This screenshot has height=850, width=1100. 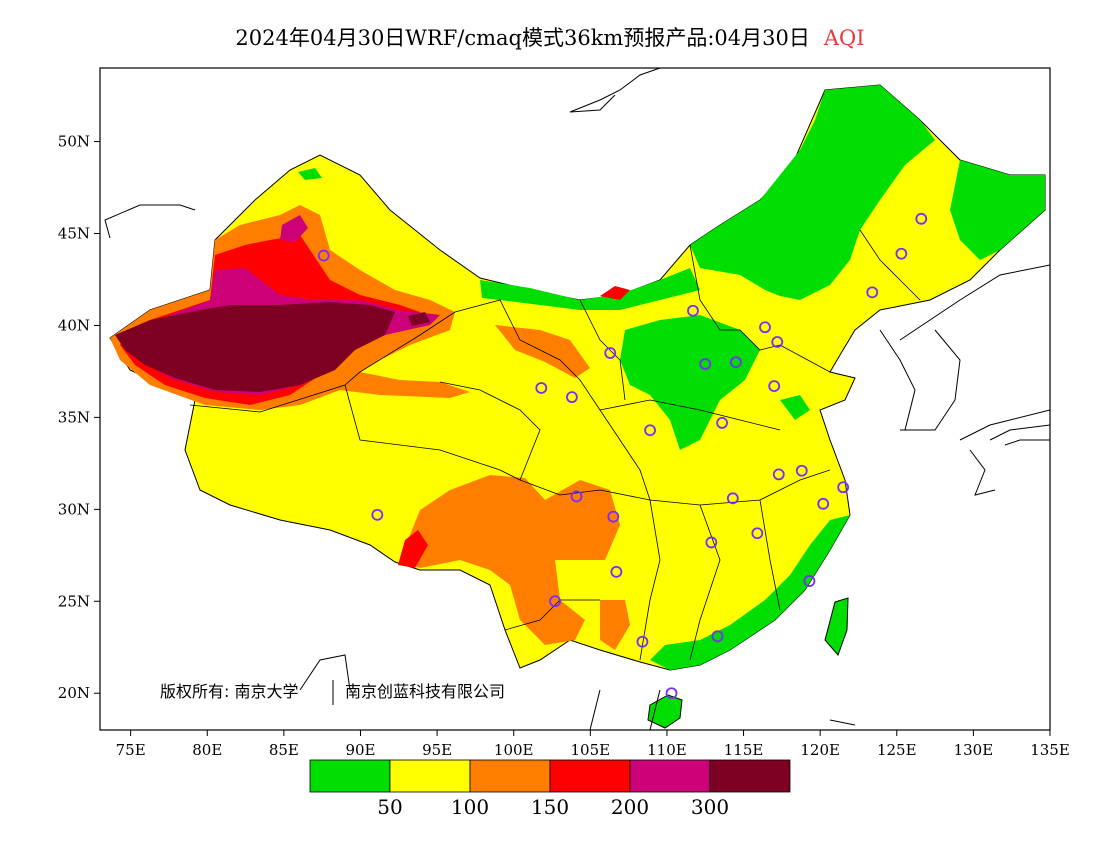 I want to click on hainan-green-region, so click(x=665, y=711).